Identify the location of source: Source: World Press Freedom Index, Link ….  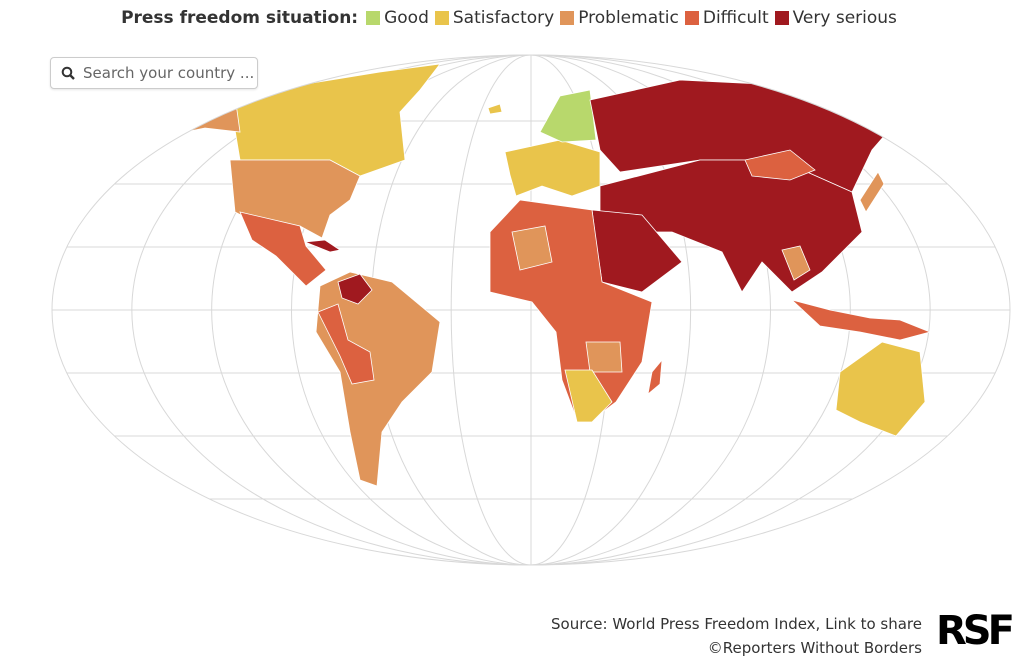
(736, 636).